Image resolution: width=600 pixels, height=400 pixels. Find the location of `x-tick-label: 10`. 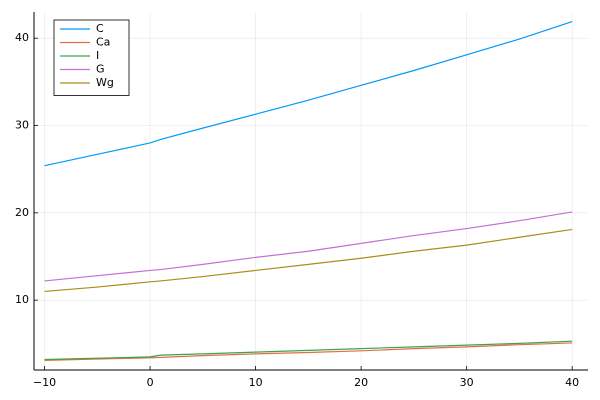

x-tick-label: 10 is located at coordinates (256, 382).